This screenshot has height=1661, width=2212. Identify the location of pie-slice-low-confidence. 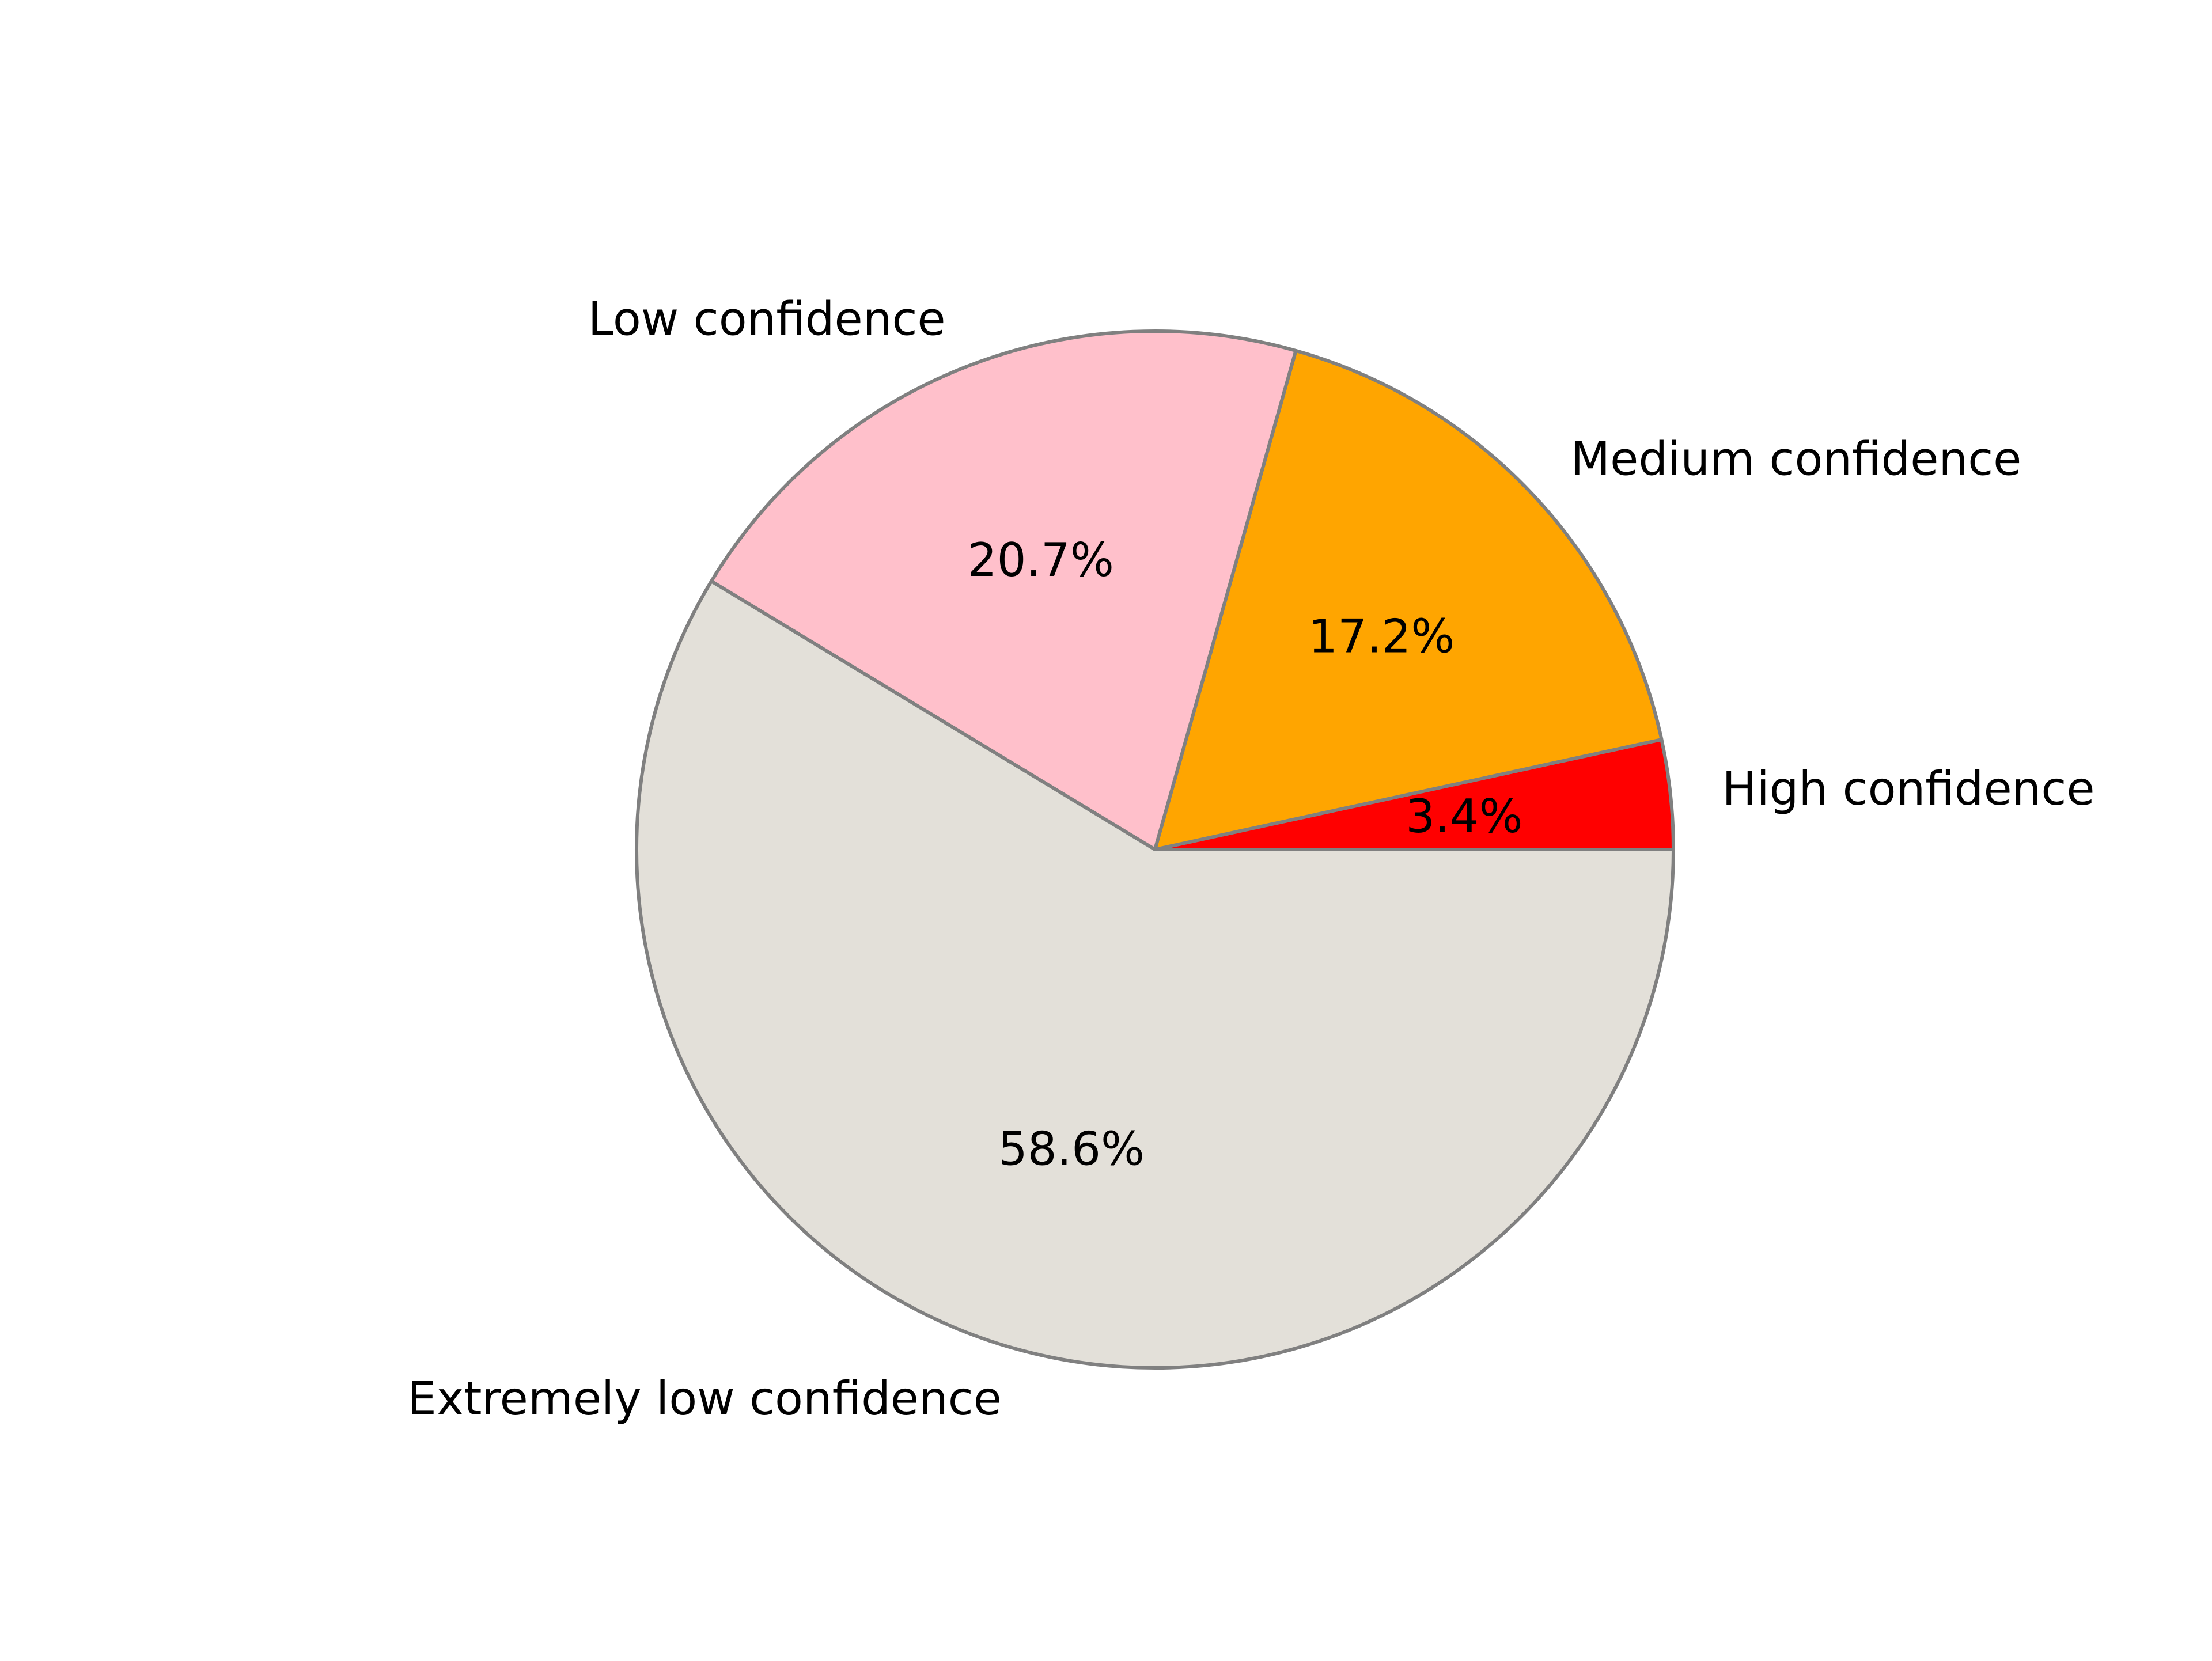
(1003, 590).